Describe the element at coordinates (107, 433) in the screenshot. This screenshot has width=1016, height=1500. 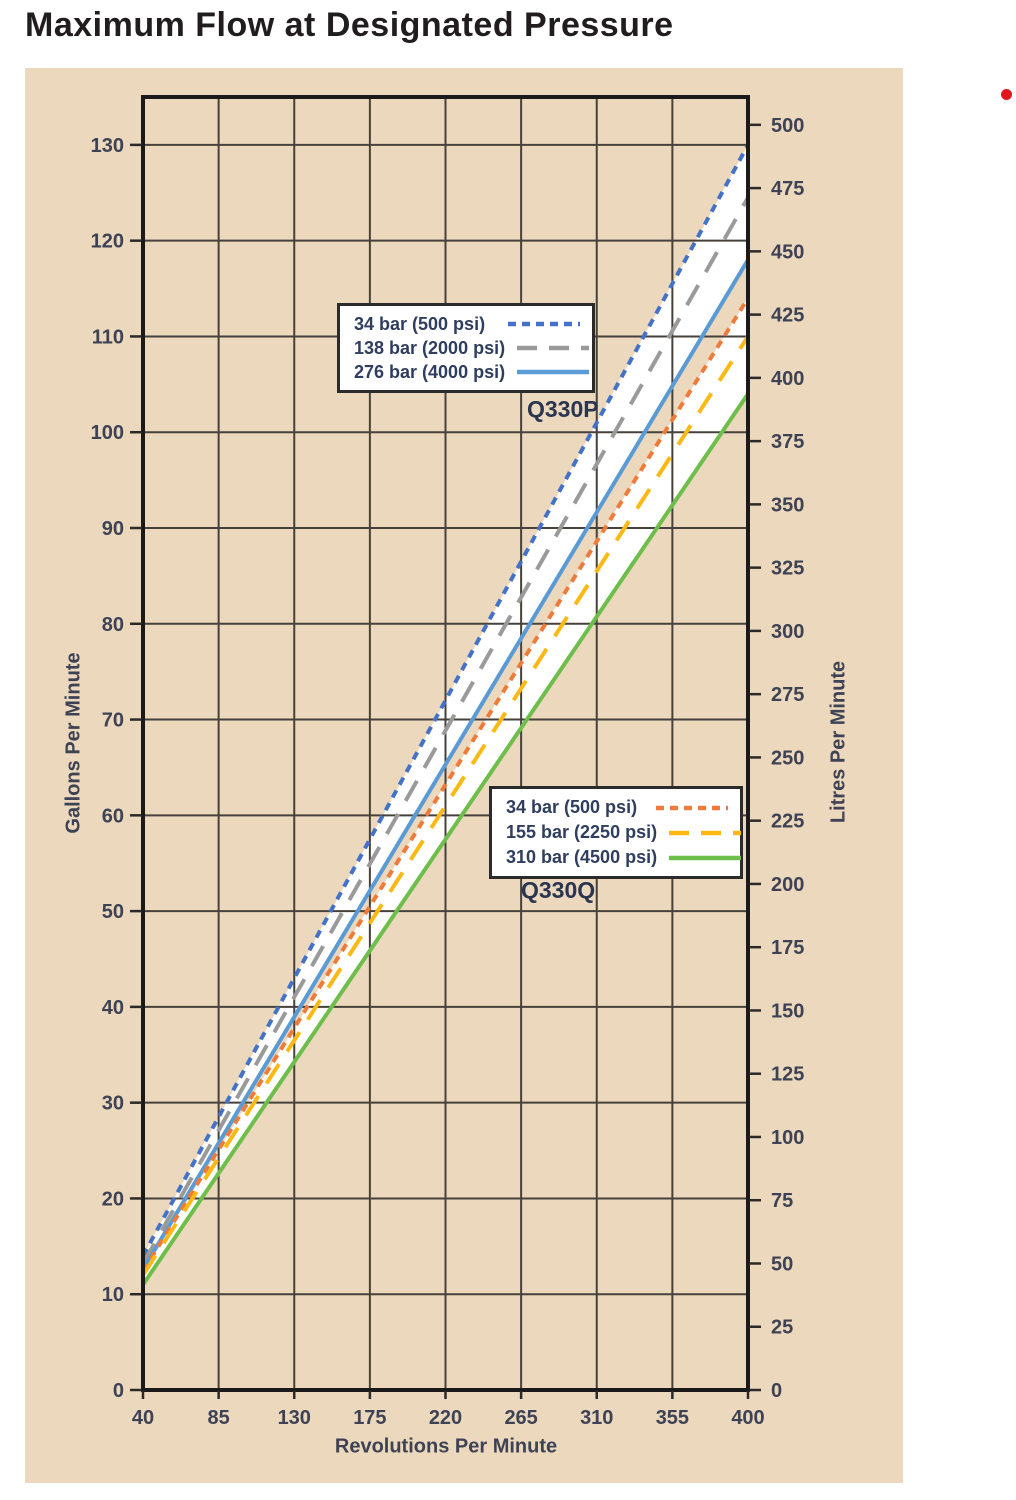
I see `left-axis-tick-label: 100` at that location.